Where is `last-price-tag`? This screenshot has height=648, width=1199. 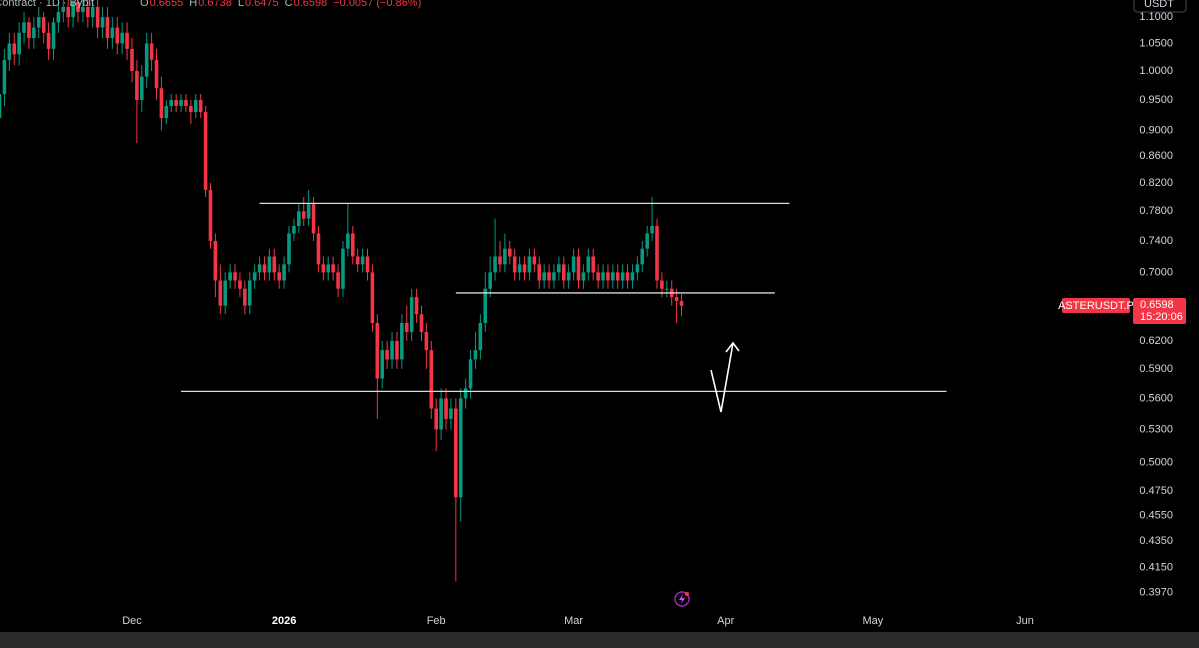
last-price-tag is located at coordinates (1159, 311).